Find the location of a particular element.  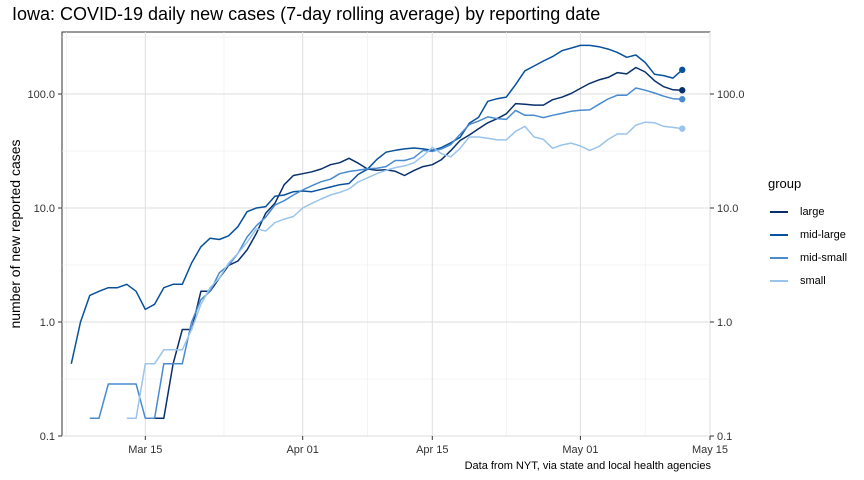

y-tick-label-left: 0.1 is located at coordinates (47, 437).